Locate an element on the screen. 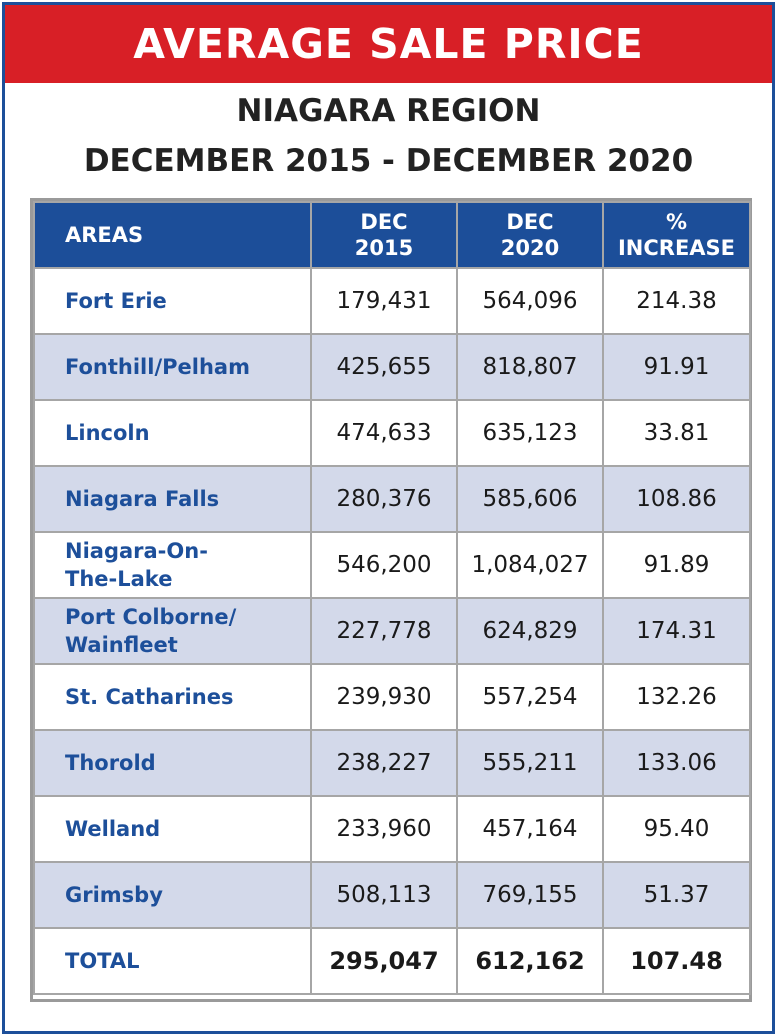  area-name-cell: St. Catharines is located at coordinates (172, 697).